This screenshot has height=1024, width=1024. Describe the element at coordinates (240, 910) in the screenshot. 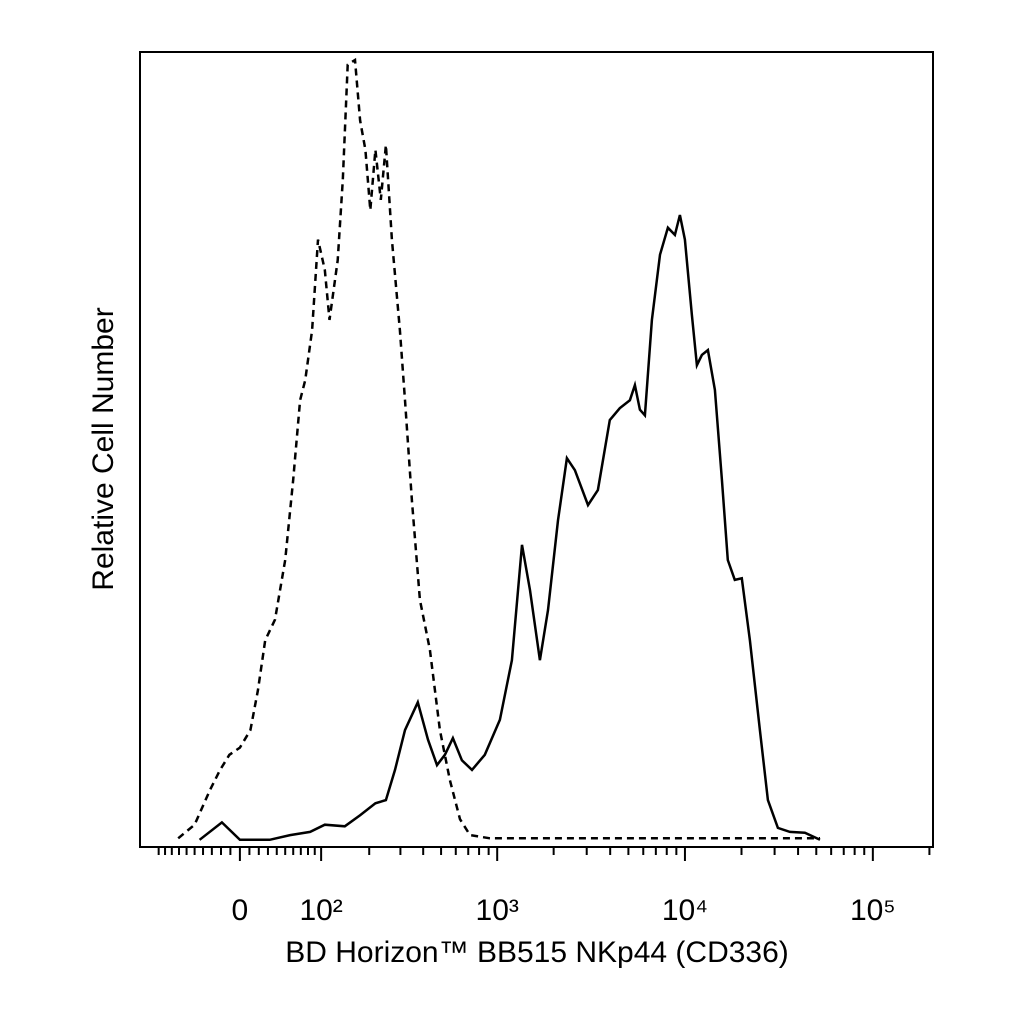

I see `x-tick-label: 0` at that location.